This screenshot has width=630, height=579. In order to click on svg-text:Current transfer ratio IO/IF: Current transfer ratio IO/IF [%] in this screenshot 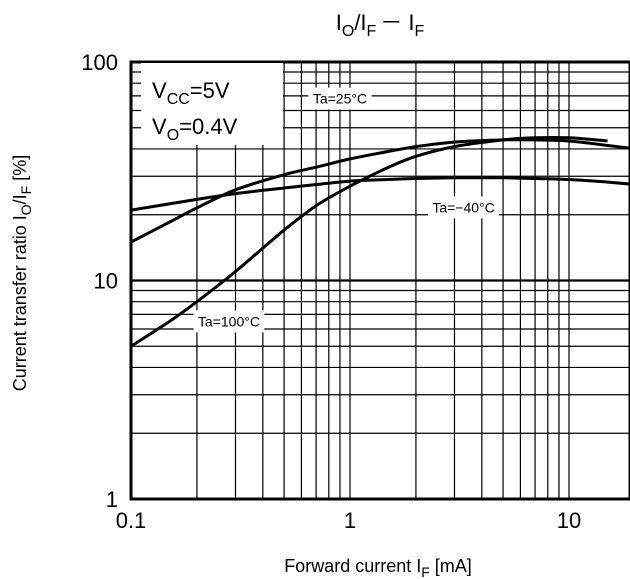, I will do `click(22, 273)`.